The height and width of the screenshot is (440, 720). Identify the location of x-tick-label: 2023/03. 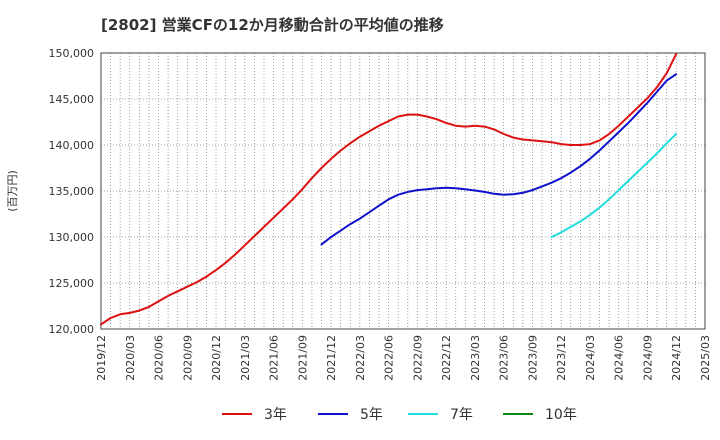
(475, 358).